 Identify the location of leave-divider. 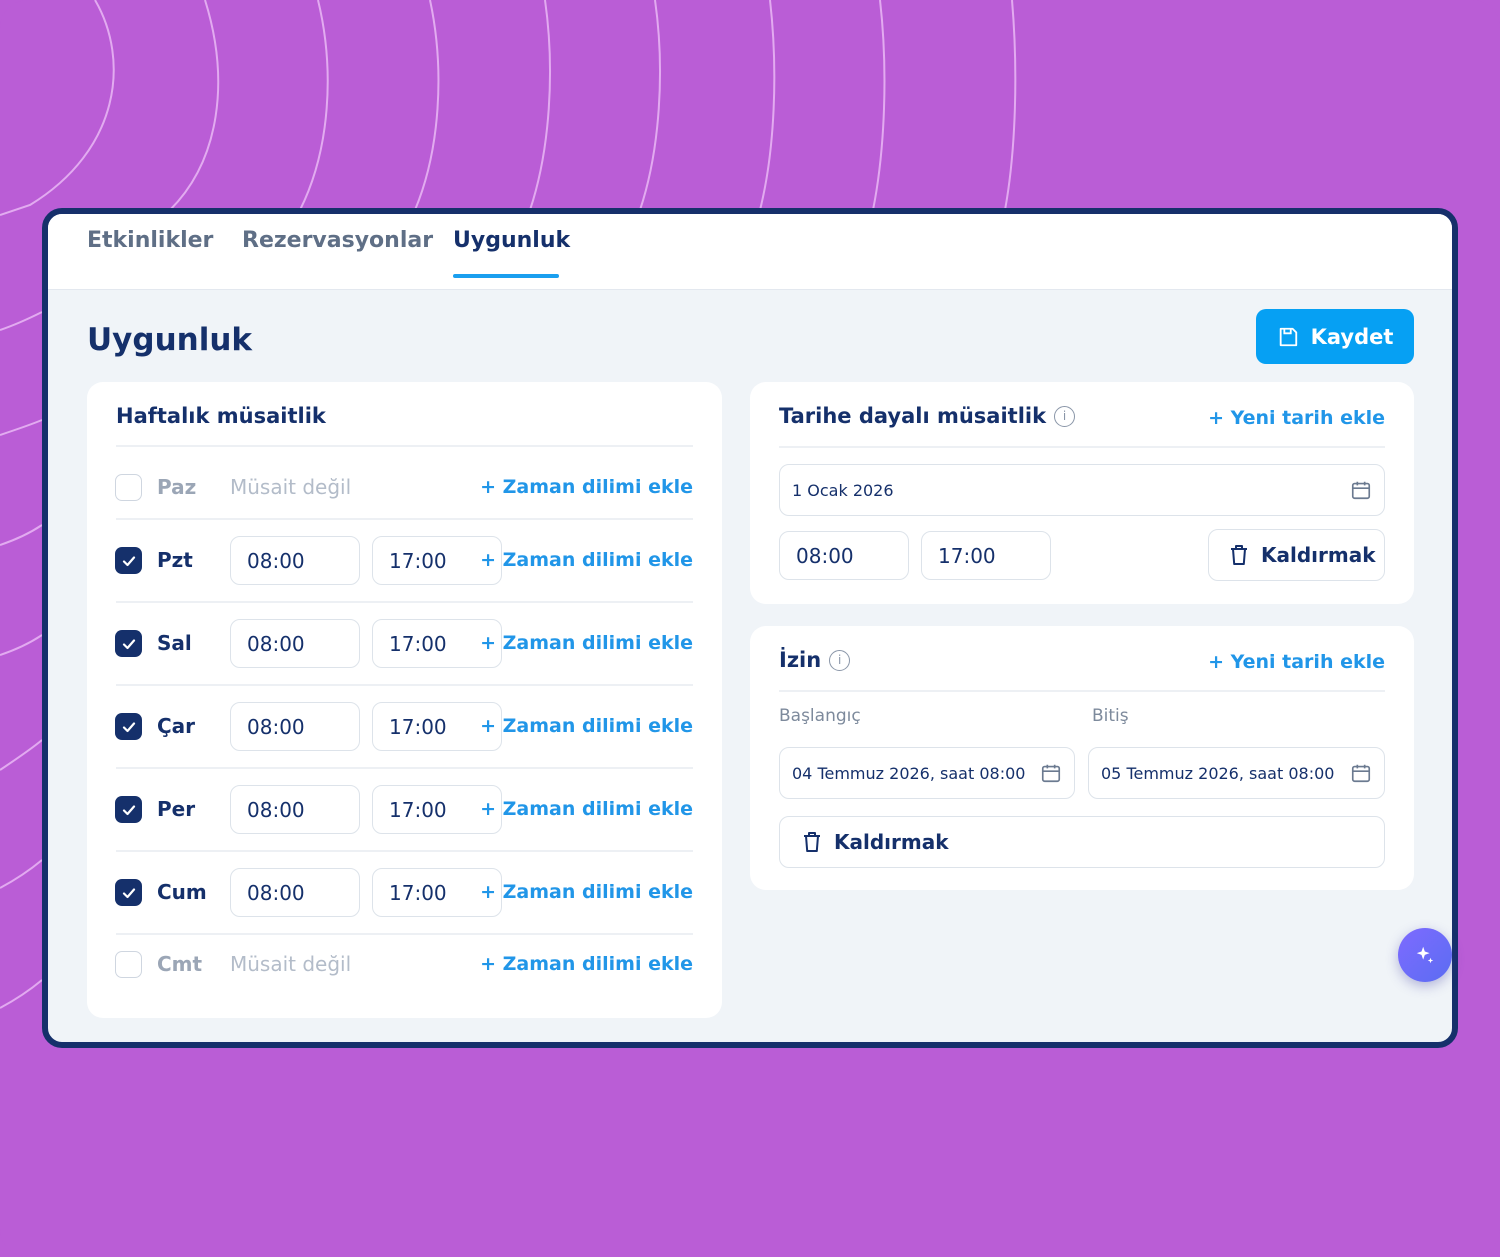
(1082, 691).